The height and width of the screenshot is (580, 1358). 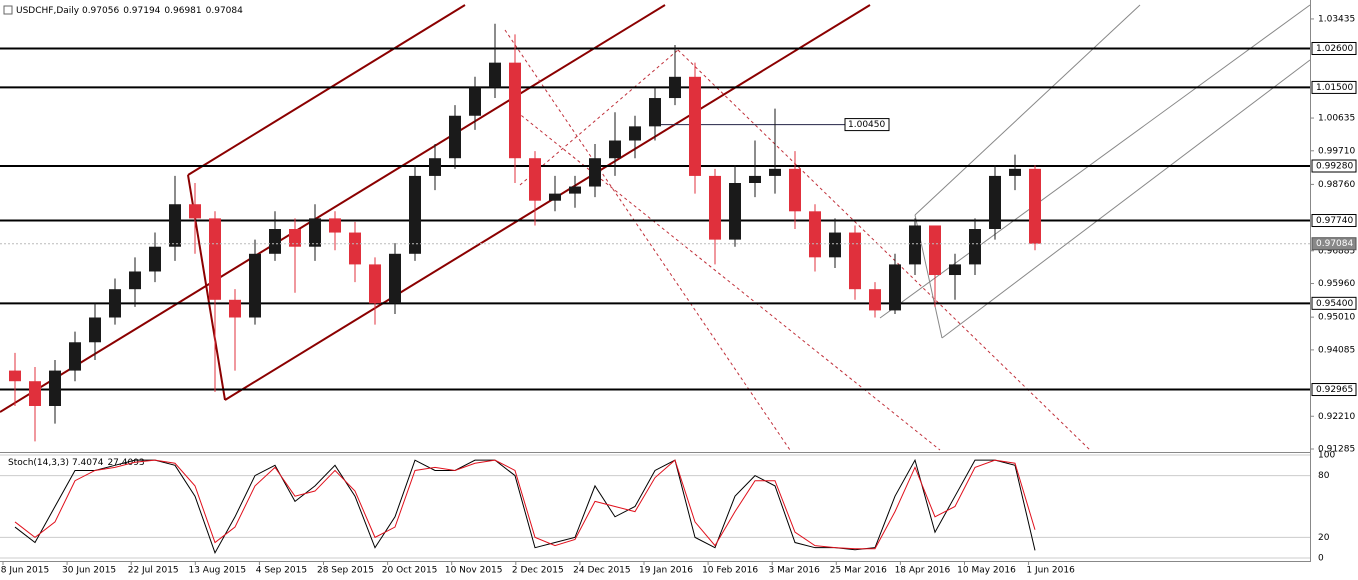 I want to click on annotation-label: 1.00450, so click(x=866, y=125).